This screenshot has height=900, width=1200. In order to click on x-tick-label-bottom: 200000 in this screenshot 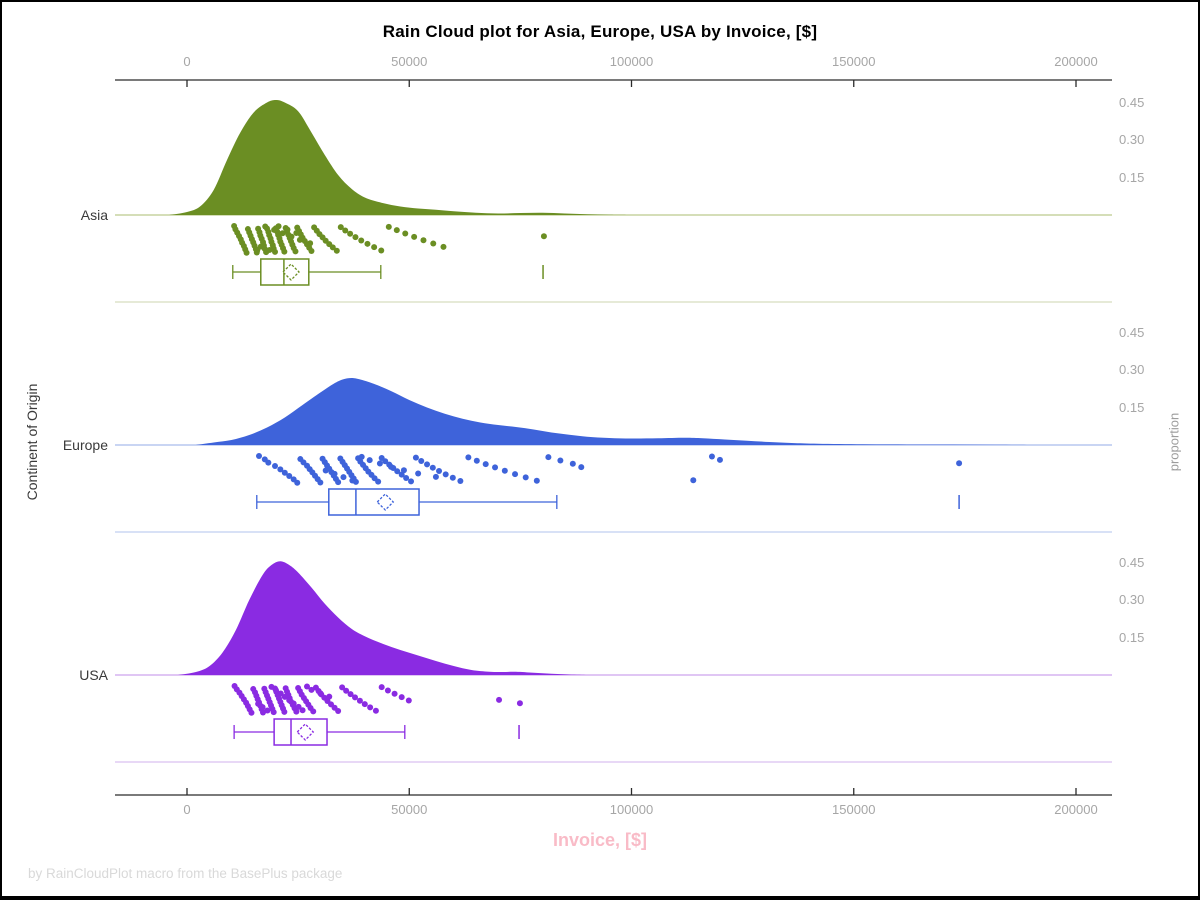, I will do `click(1076, 809)`.